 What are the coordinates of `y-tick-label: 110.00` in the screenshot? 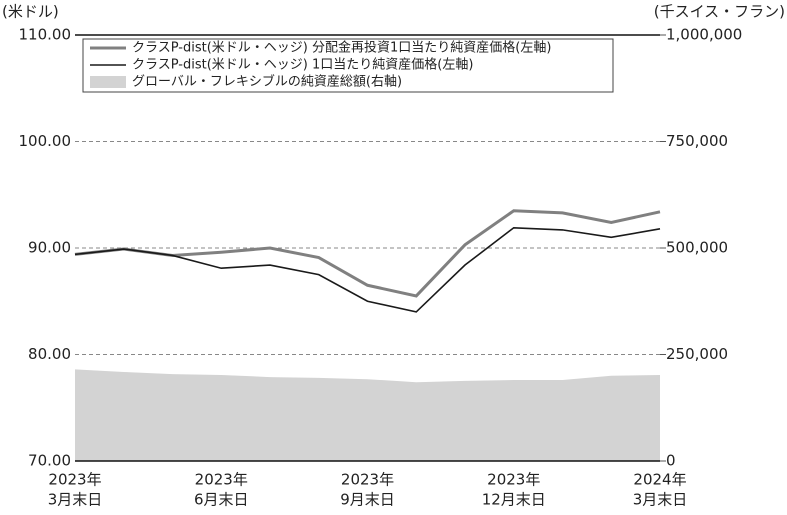 It's located at (45, 35).